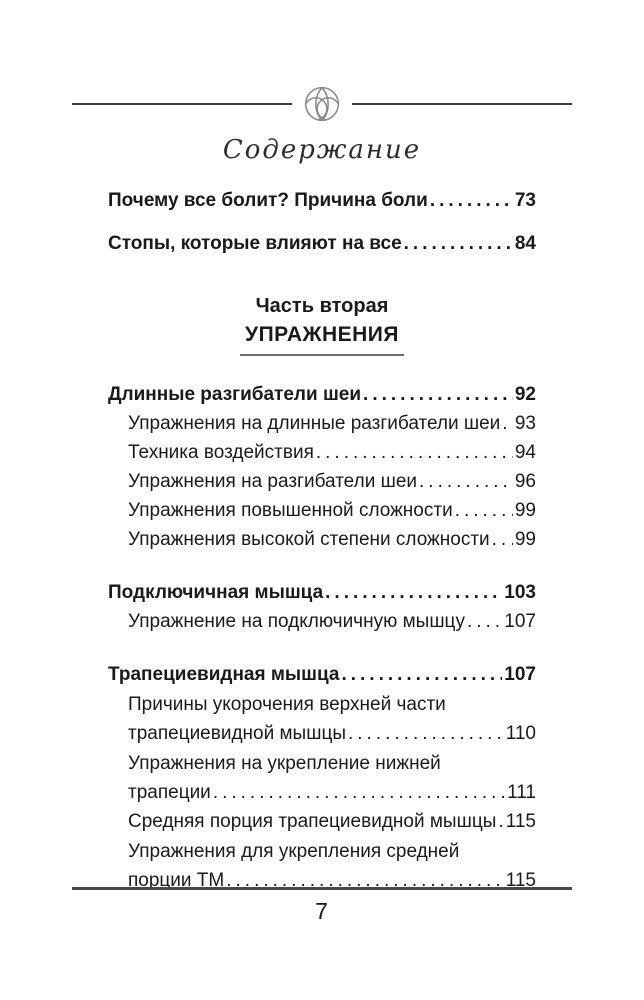  I want to click on toc-entry-label: Длинные разгибатели шеи, so click(235, 394).